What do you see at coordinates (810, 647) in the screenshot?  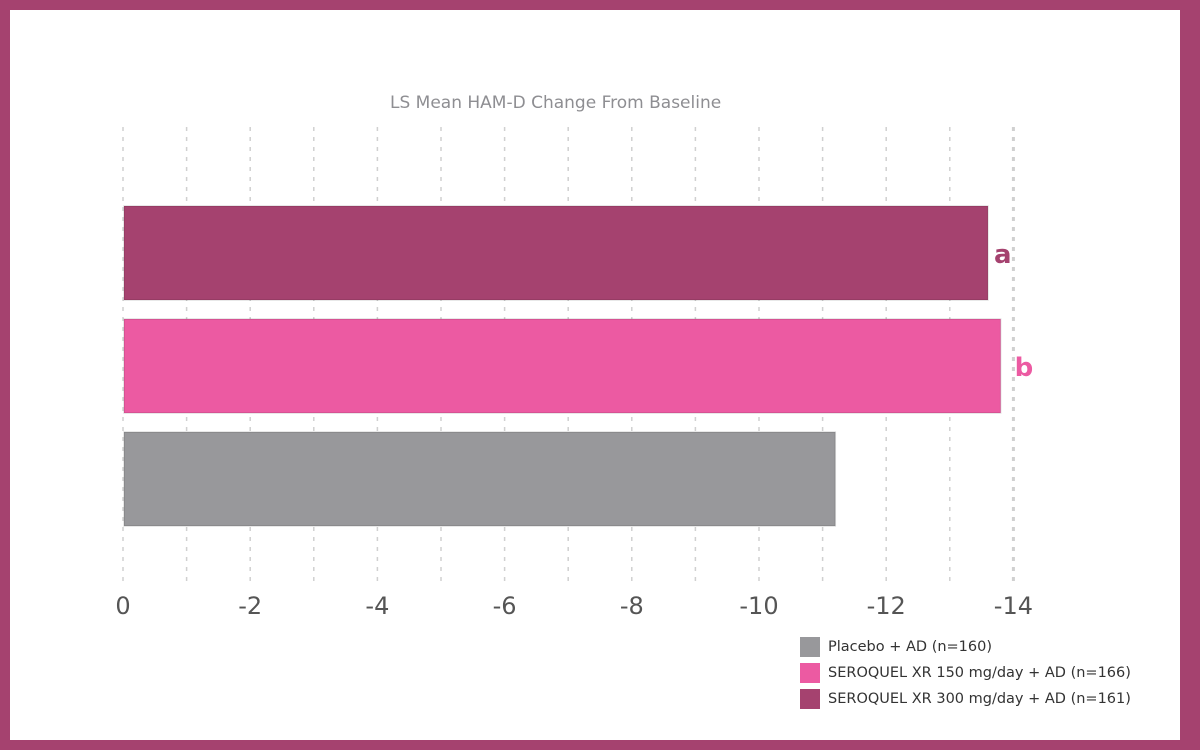 I see `legend-swatch-placebo` at bounding box center [810, 647].